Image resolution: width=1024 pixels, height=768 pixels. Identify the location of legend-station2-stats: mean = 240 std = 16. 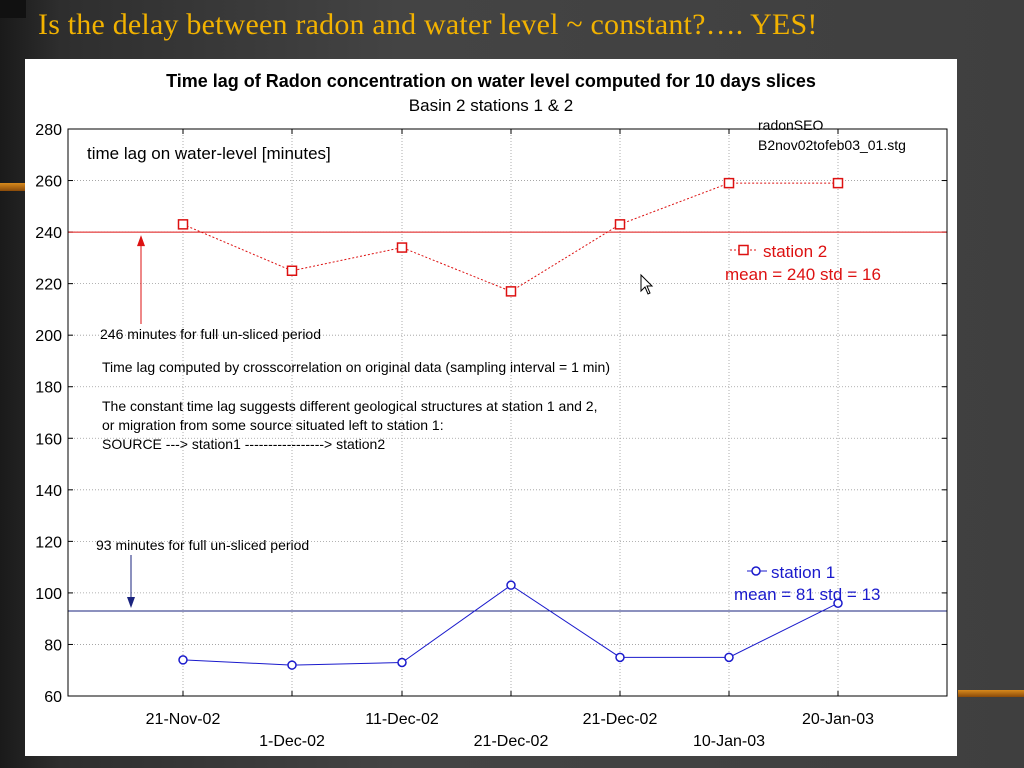
(803, 274).